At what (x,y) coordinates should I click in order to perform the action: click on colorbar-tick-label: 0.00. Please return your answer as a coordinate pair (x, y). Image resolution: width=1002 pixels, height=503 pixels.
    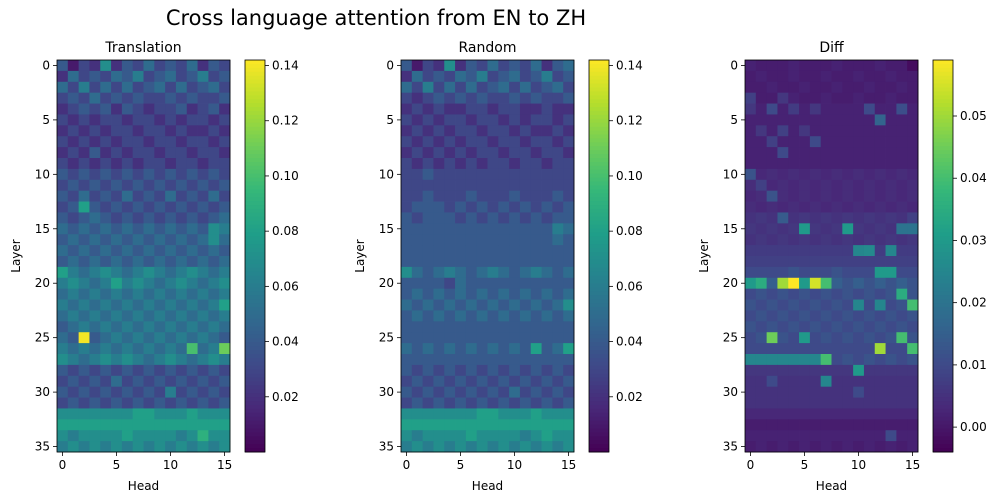
    Looking at the image, I should click on (973, 427).